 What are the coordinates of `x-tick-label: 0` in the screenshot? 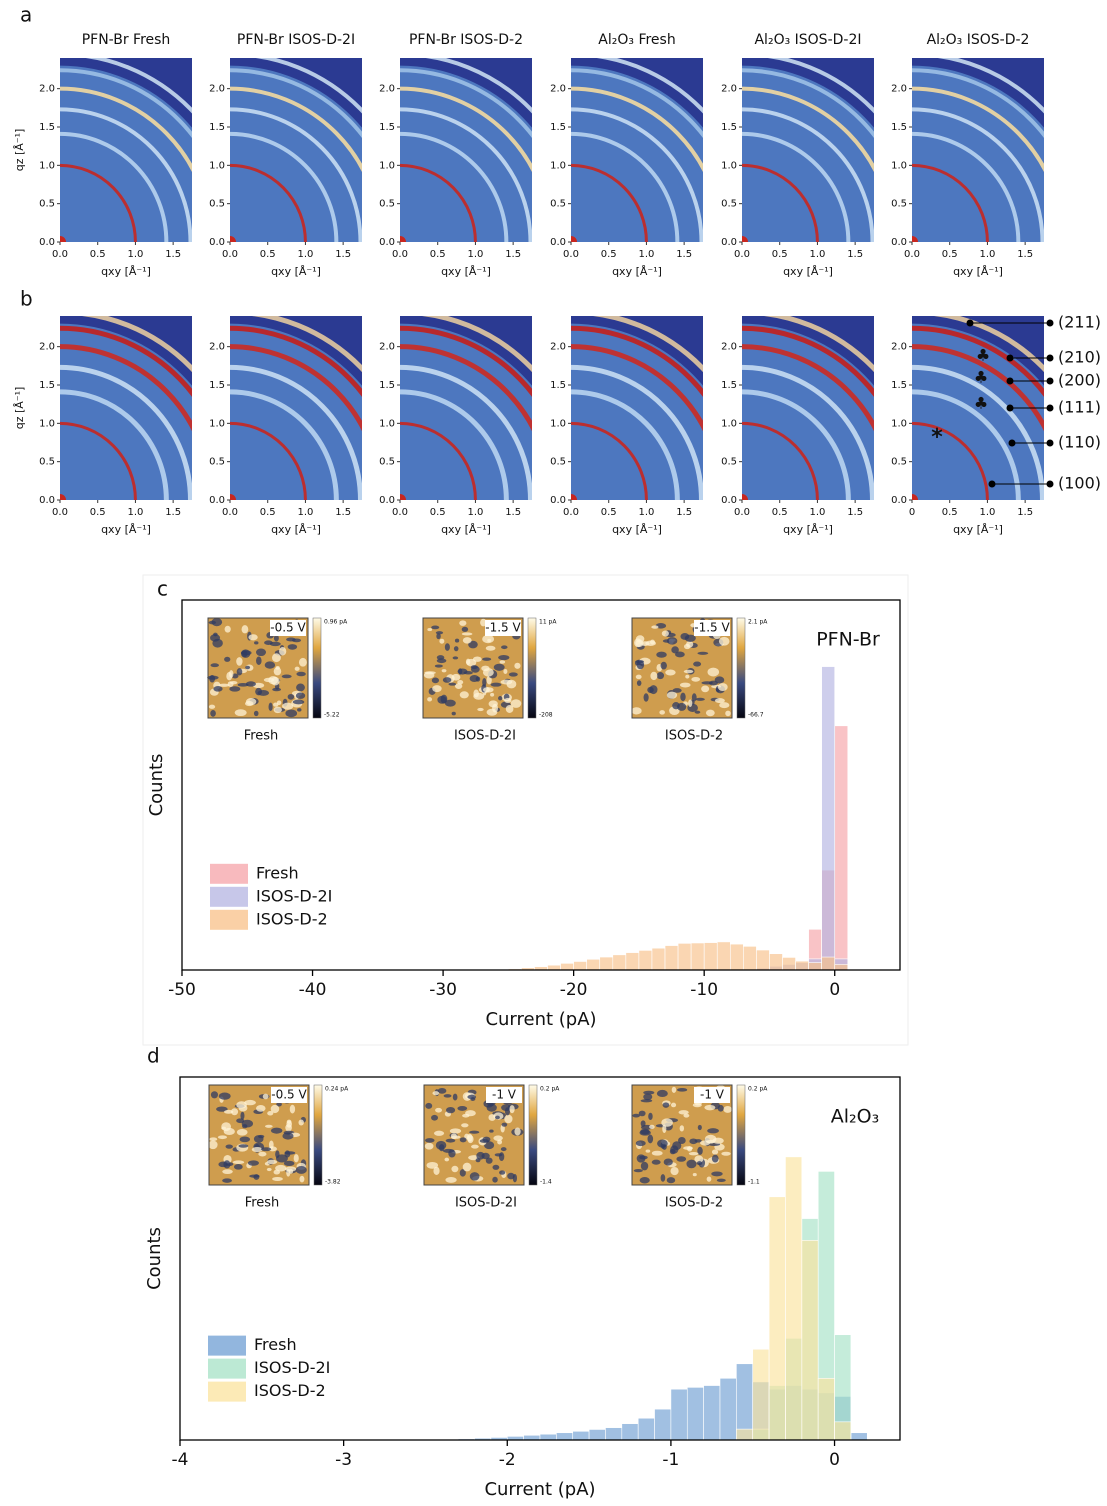 It's located at (834, 990).